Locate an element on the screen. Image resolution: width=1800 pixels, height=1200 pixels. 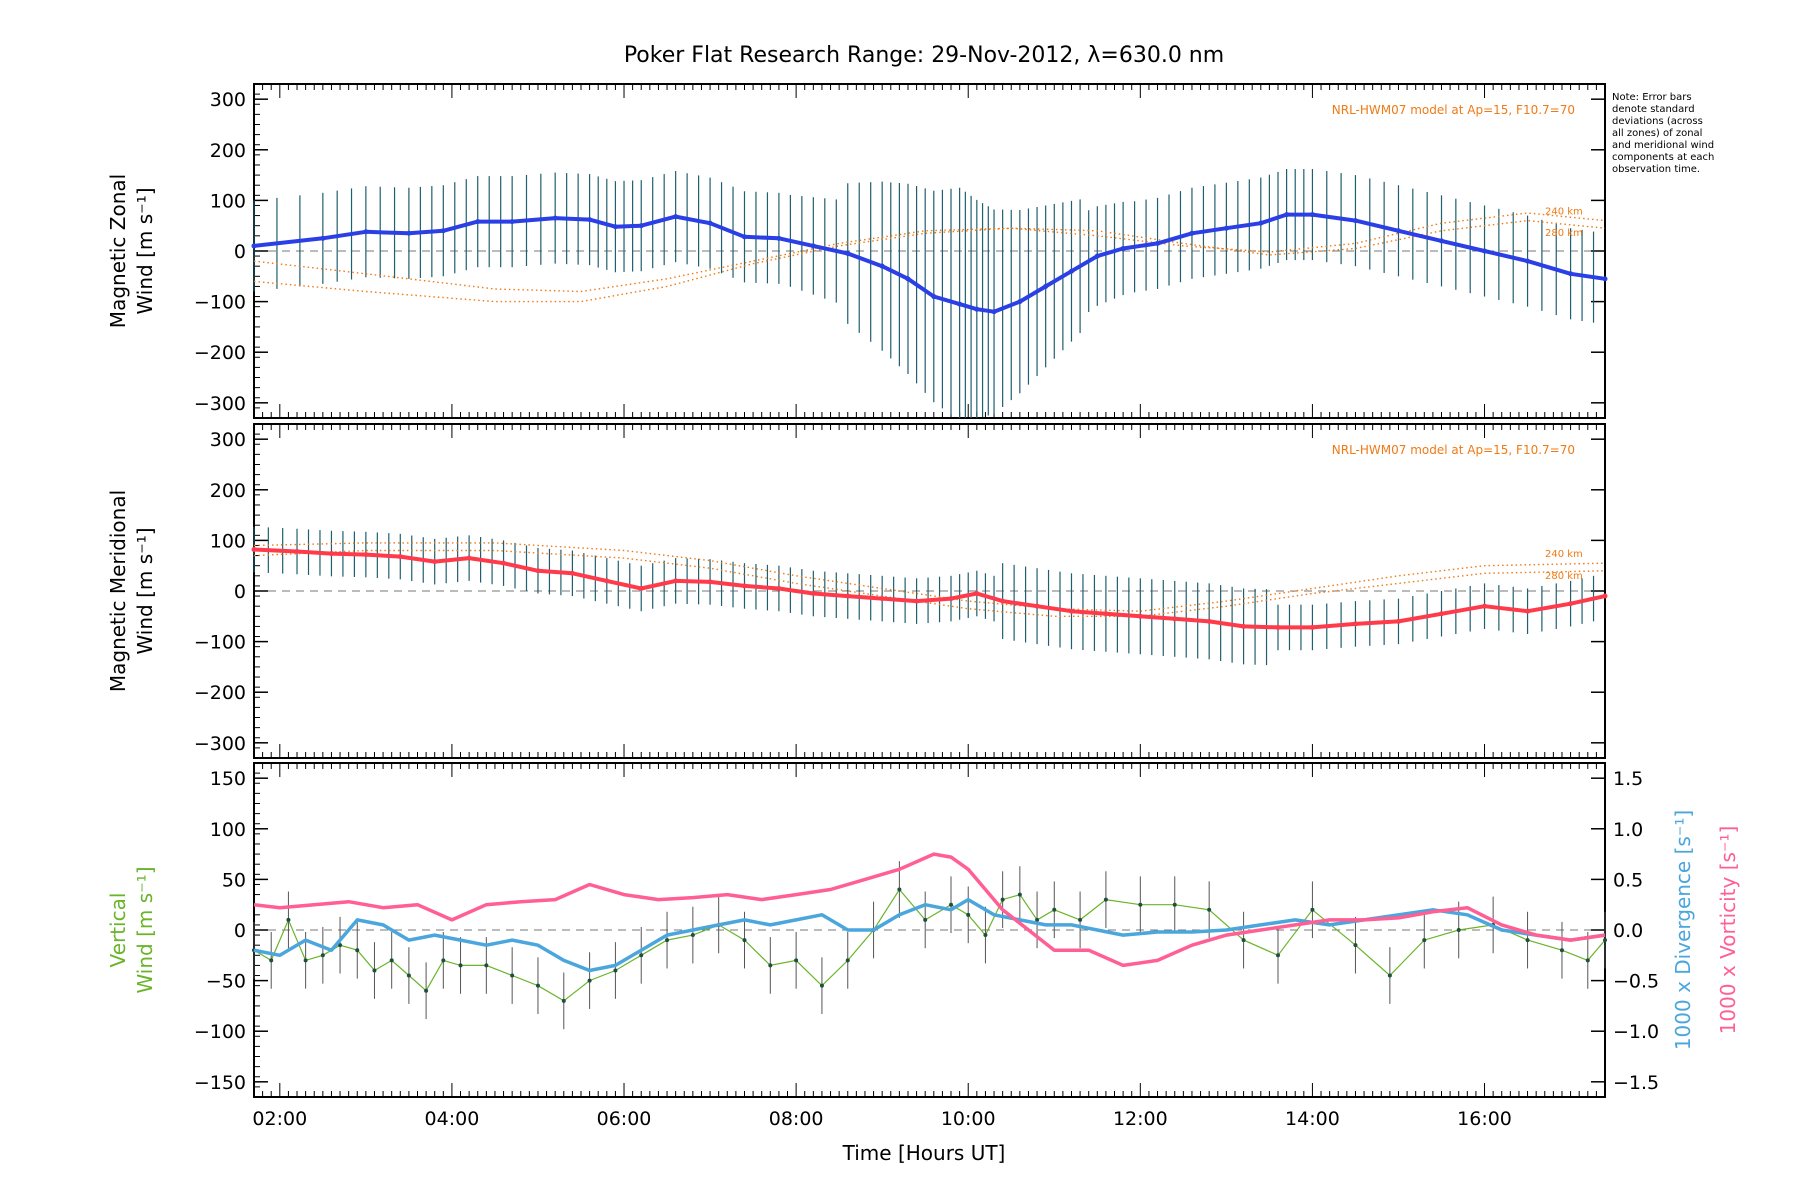
model-line-240km is located at coordinates (929, 252).